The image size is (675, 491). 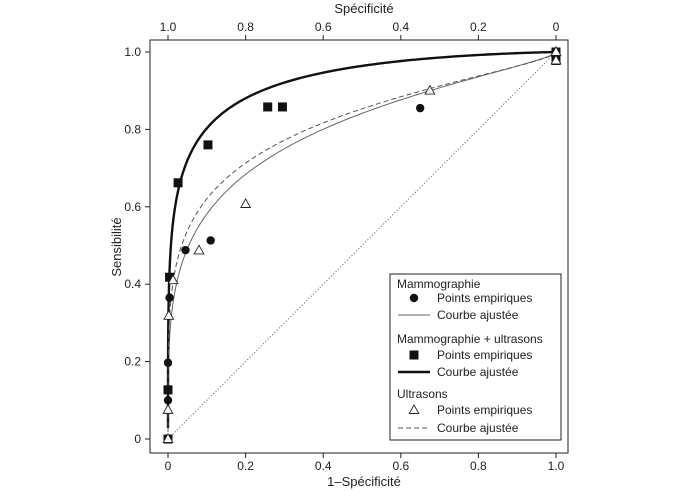 What do you see at coordinates (137, 439) in the screenshot?
I see `y-tick-label: 0` at bounding box center [137, 439].